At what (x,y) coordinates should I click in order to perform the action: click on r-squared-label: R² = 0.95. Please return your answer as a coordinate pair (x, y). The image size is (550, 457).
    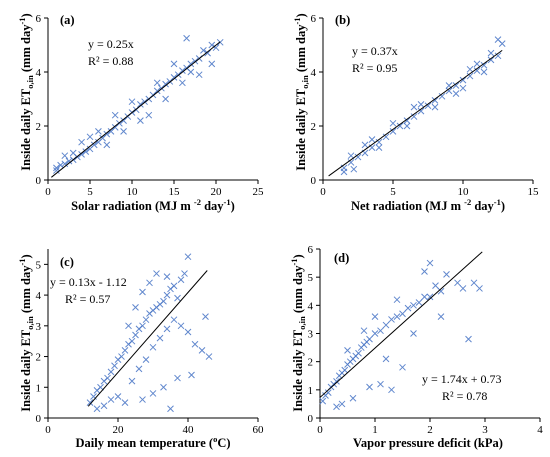
    Looking at the image, I should click on (374, 68).